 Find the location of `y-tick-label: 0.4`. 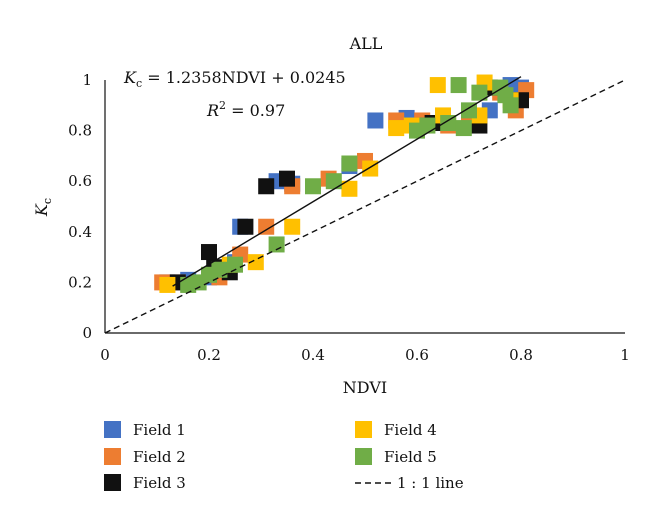

y-tick-label: 0.4 is located at coordinates (80, 232).